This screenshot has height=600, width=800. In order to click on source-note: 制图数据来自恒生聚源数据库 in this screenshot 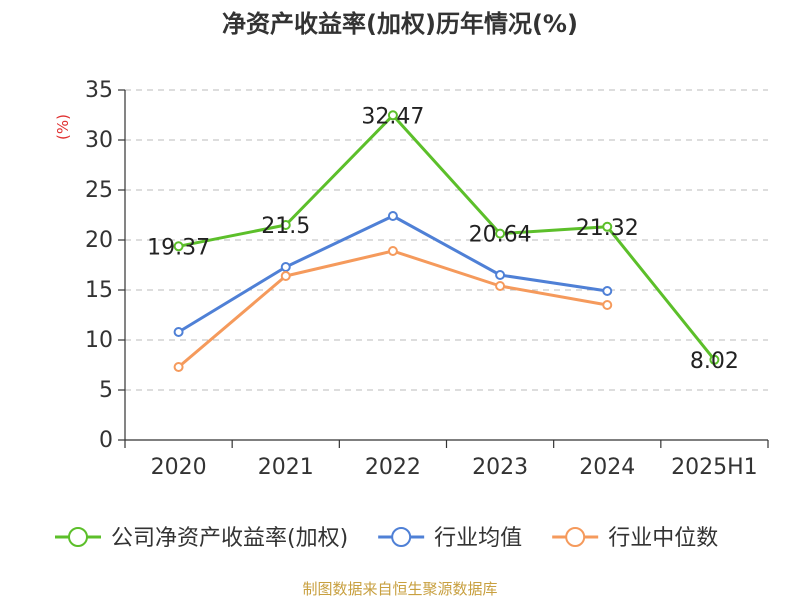, I will do `click(399, 589)`.